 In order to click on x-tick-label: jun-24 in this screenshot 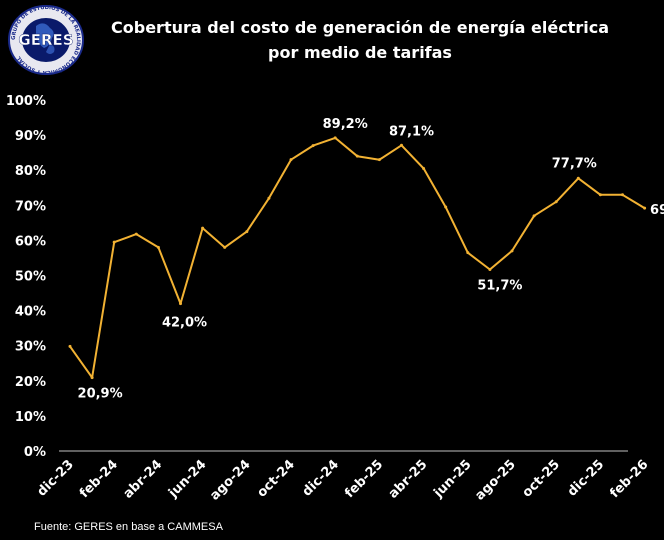, I will do `click(187, 479)`.